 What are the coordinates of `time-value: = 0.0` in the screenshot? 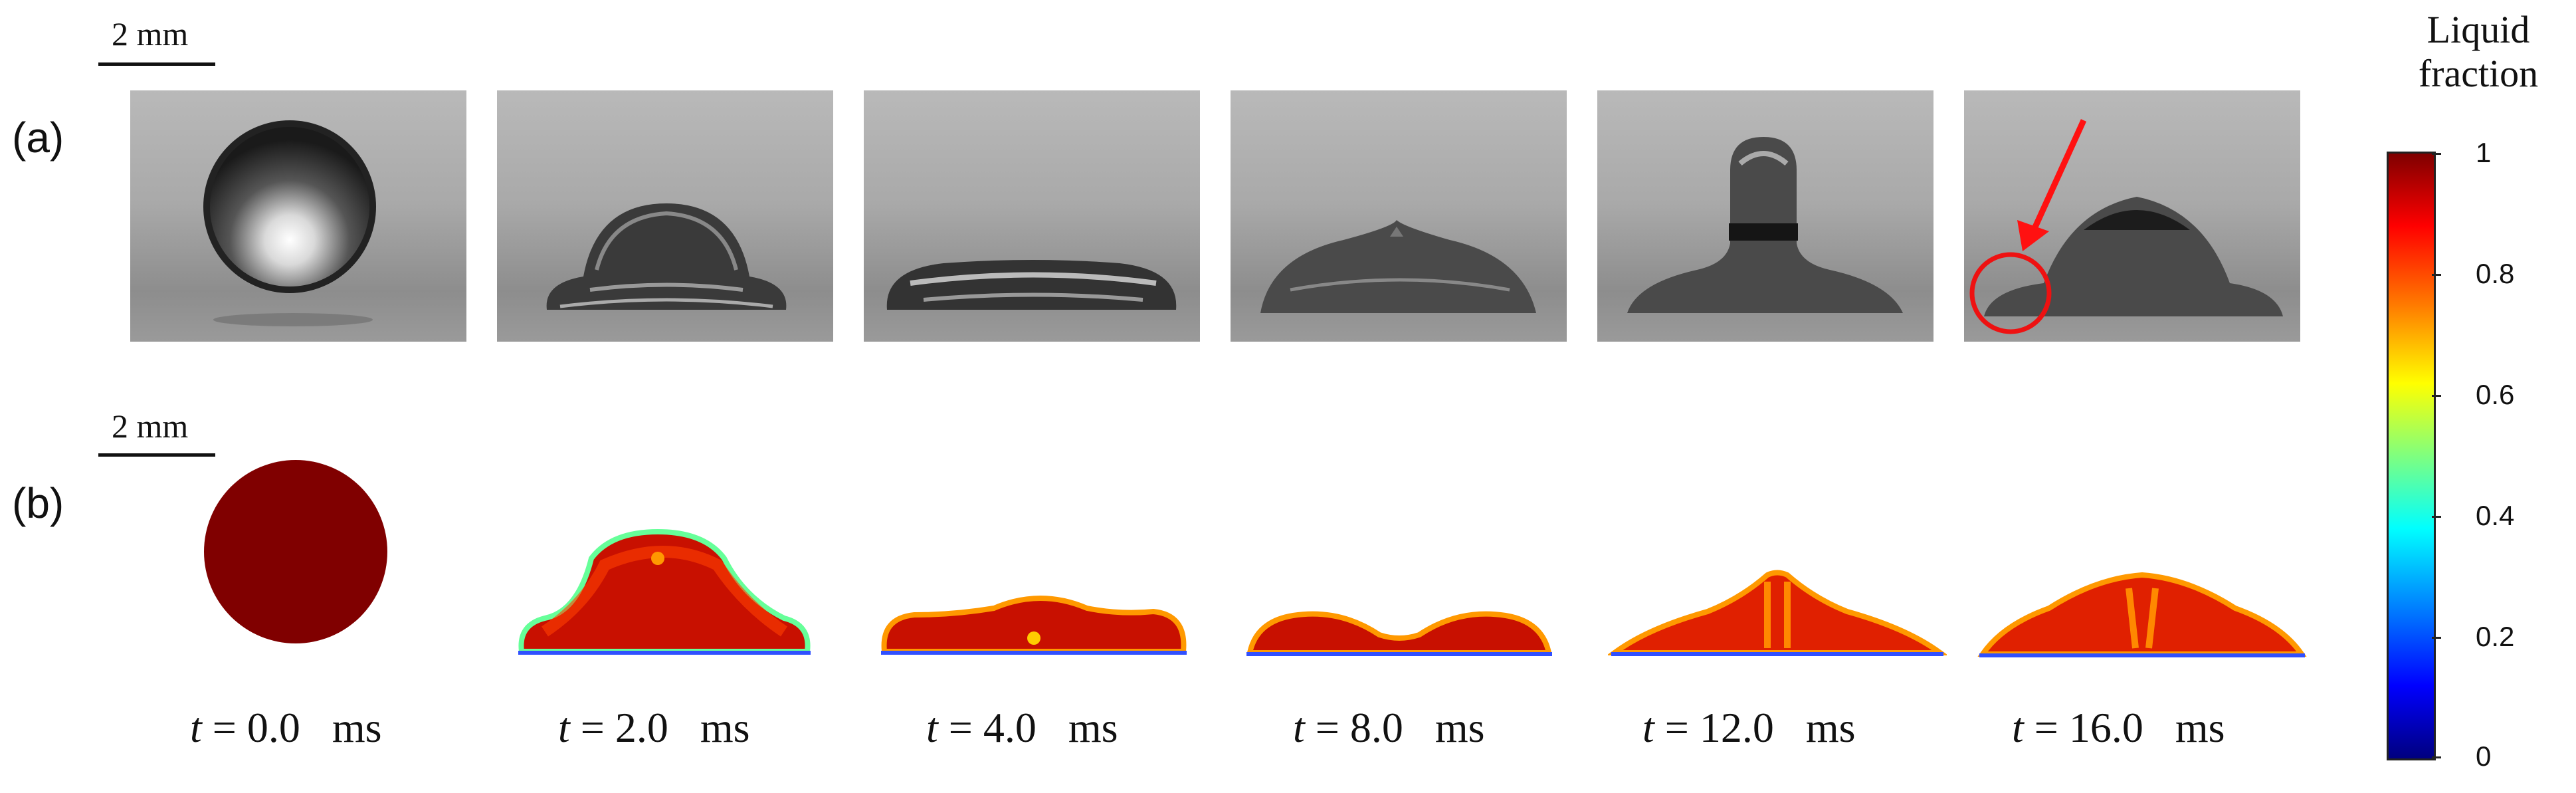 It's located at (251, 727).